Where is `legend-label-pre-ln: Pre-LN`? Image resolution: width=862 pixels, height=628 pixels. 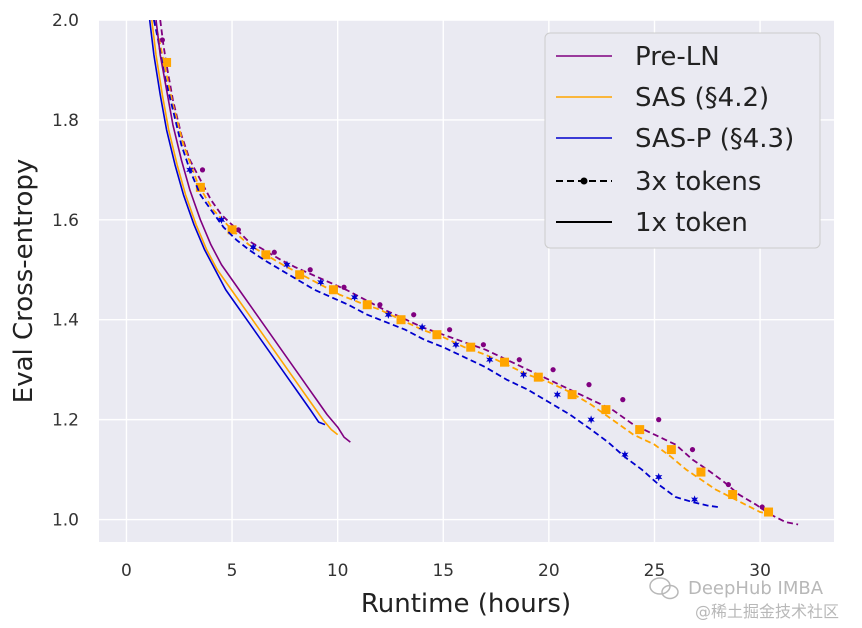 legend-label-pre-ln: Pre-LN is located at coordinates (677, 57).